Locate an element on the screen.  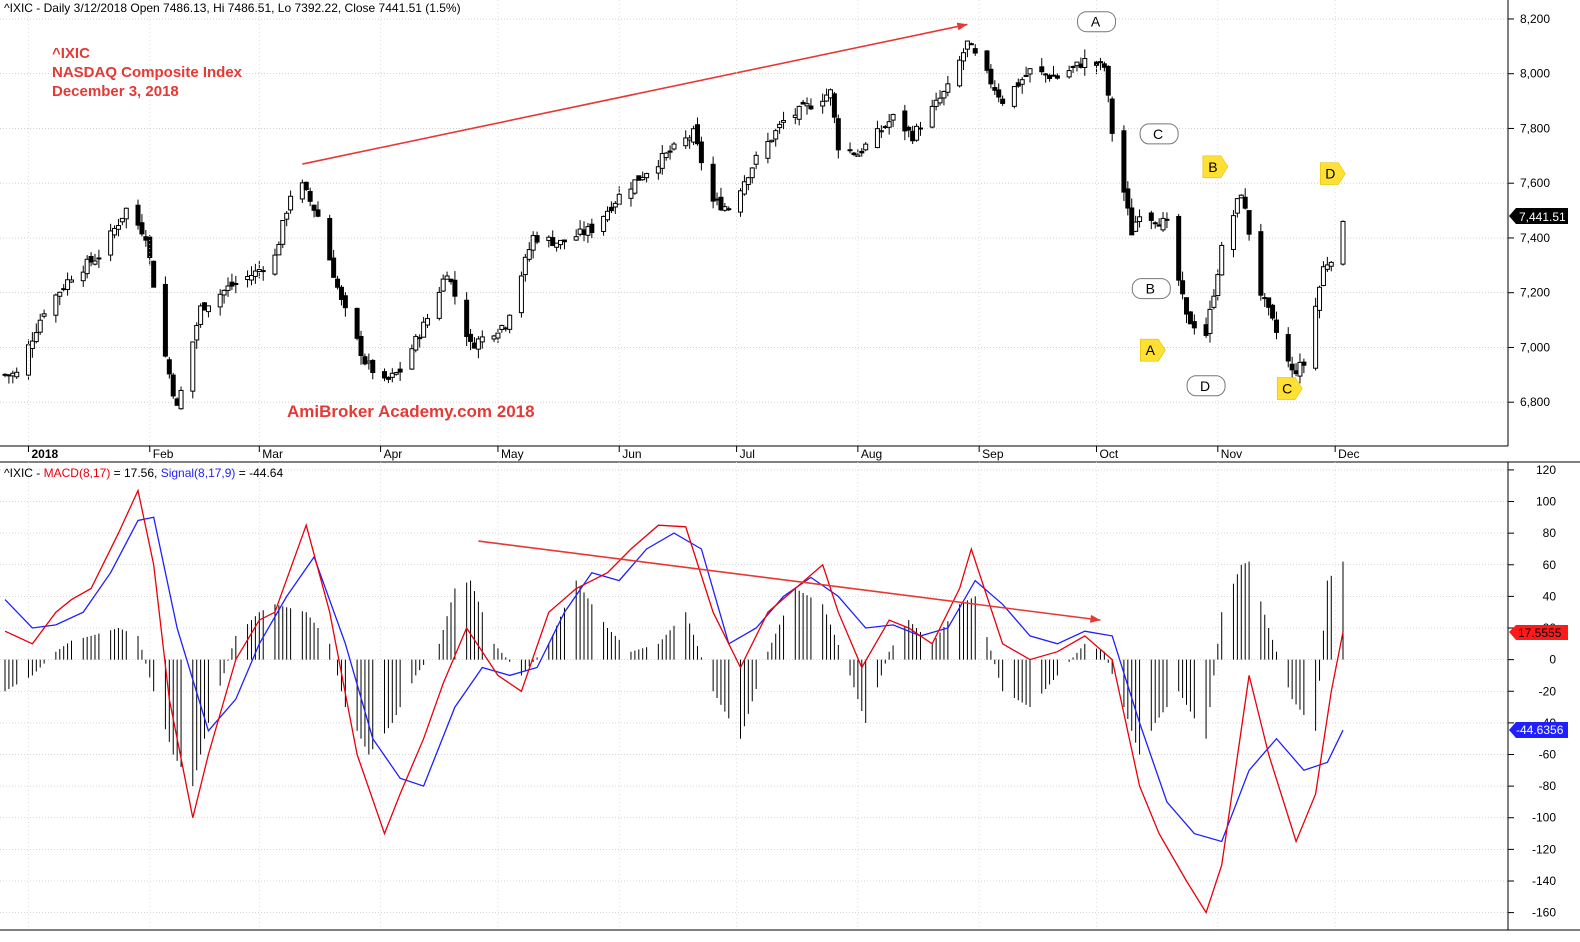
price-y-ticks: 8,200 8,000 7,800 7,600 7,400 7,200 7,000 6,800 is located at coordinates (1529, 210).